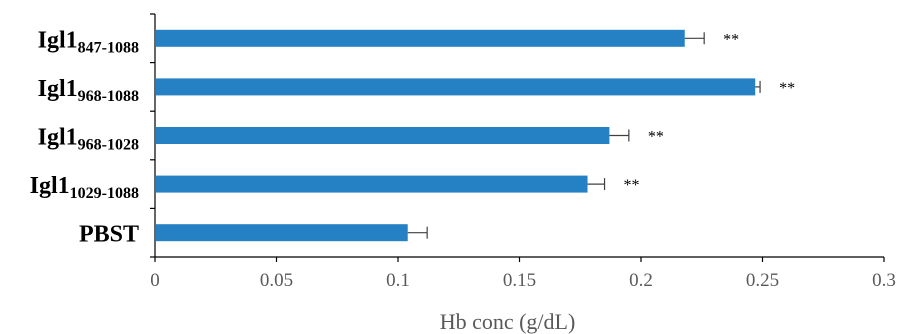 The image size is (903, 334). What do you see at coordinates (762, 280) in the screenshot?
I see `x-tick-label: 0.25` at bounding box center [762, 280].